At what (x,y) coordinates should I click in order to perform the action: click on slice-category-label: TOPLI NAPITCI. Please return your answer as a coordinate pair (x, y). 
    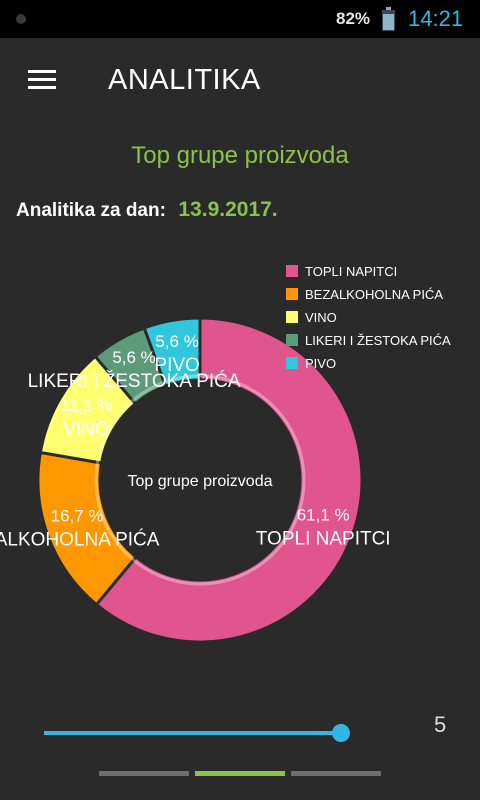
    Looking at the image, I should click on (323, 539).